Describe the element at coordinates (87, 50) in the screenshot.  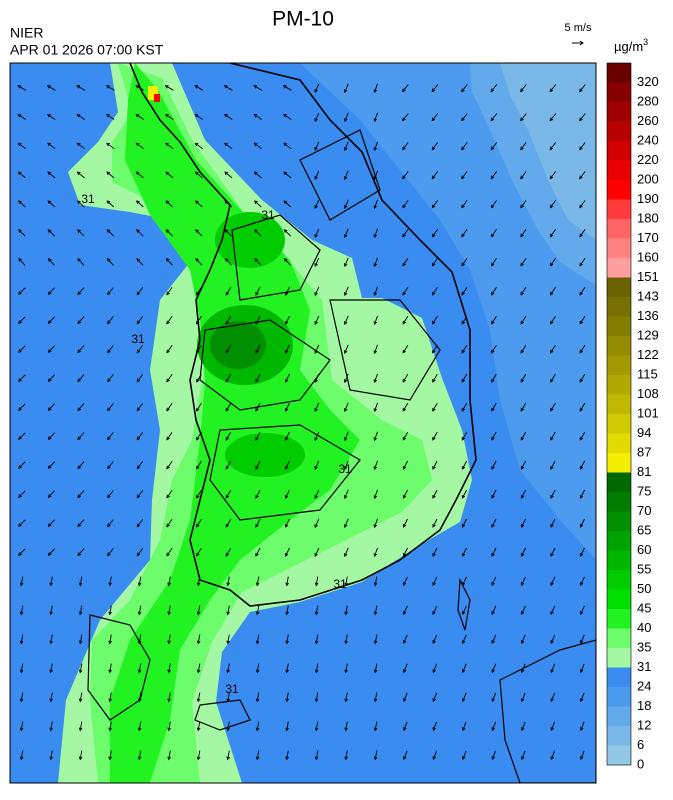
I see `timestamp: APR 01 2026 07:00 KST` at that location.